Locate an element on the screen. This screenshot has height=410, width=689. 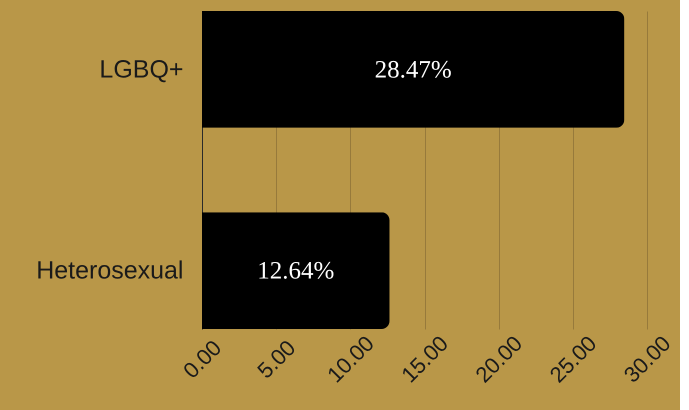
x-tick-label: 0.00 is located at coordinates (202, 359).